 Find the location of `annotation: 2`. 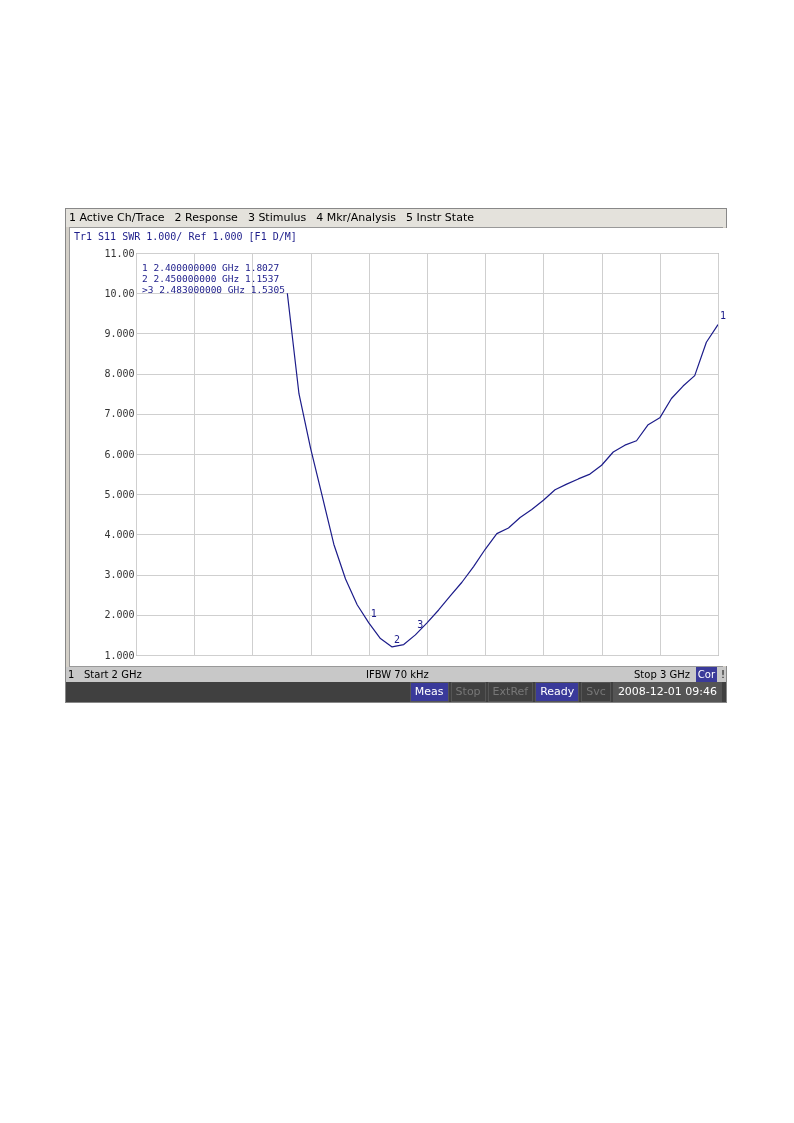

annotation: 2 is located at coordinates (397, 639).